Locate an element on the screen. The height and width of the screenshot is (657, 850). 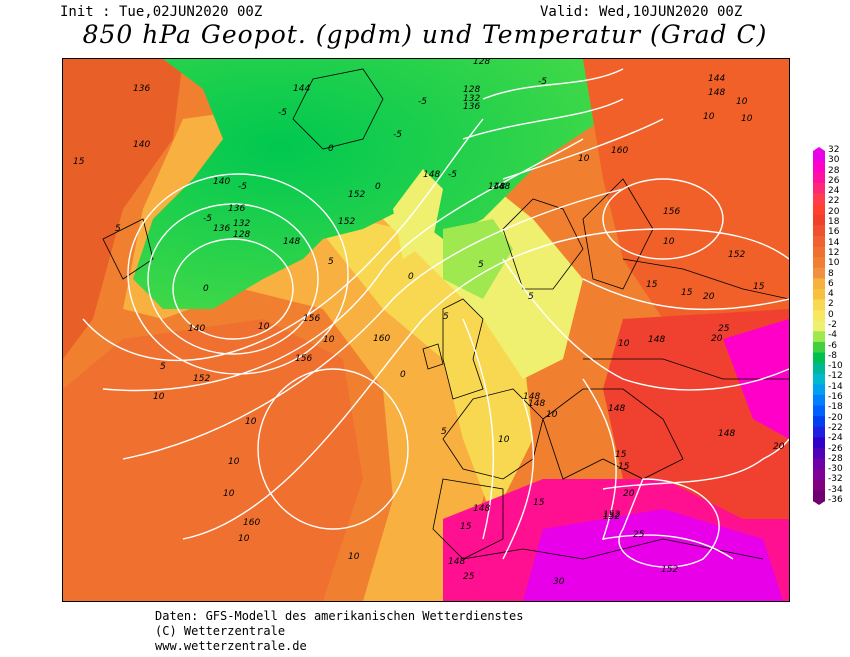
colorbar-label: 12 is located at coordinates (834, 252).